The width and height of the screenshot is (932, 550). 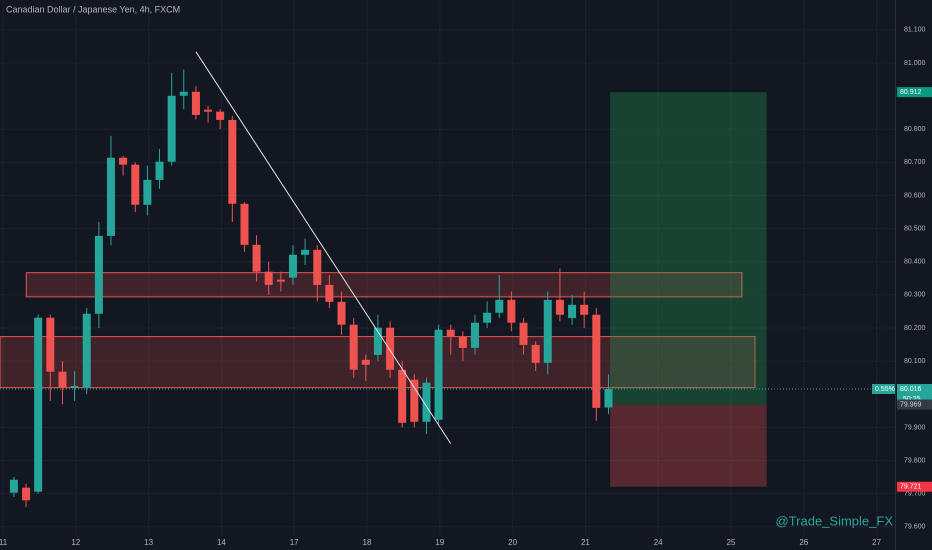 What do you see at coordinates (915, 527) in the screenshot?
I see `y-tick-label: 79.600` at bounding box center [915, 527].